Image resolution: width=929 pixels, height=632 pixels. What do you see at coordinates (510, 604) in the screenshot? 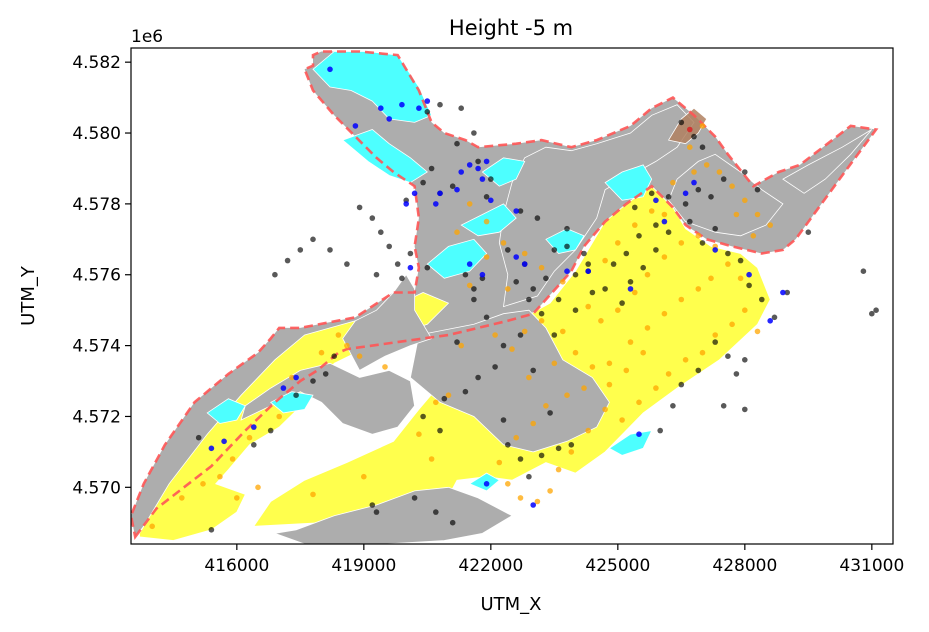
I see `x-axis-label: UTM_X` at bounding box center [510, 604].